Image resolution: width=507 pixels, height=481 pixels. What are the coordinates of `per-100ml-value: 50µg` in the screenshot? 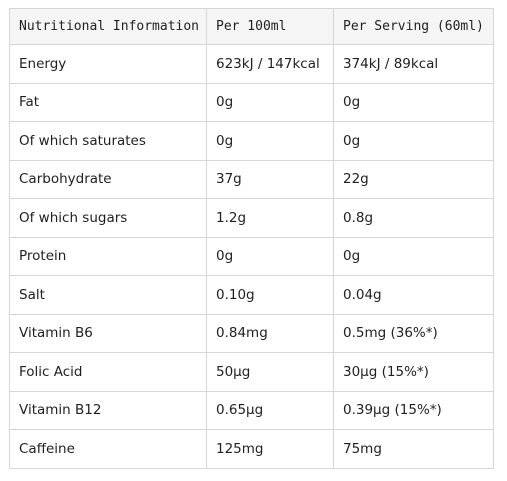 It's located at (270, 372).